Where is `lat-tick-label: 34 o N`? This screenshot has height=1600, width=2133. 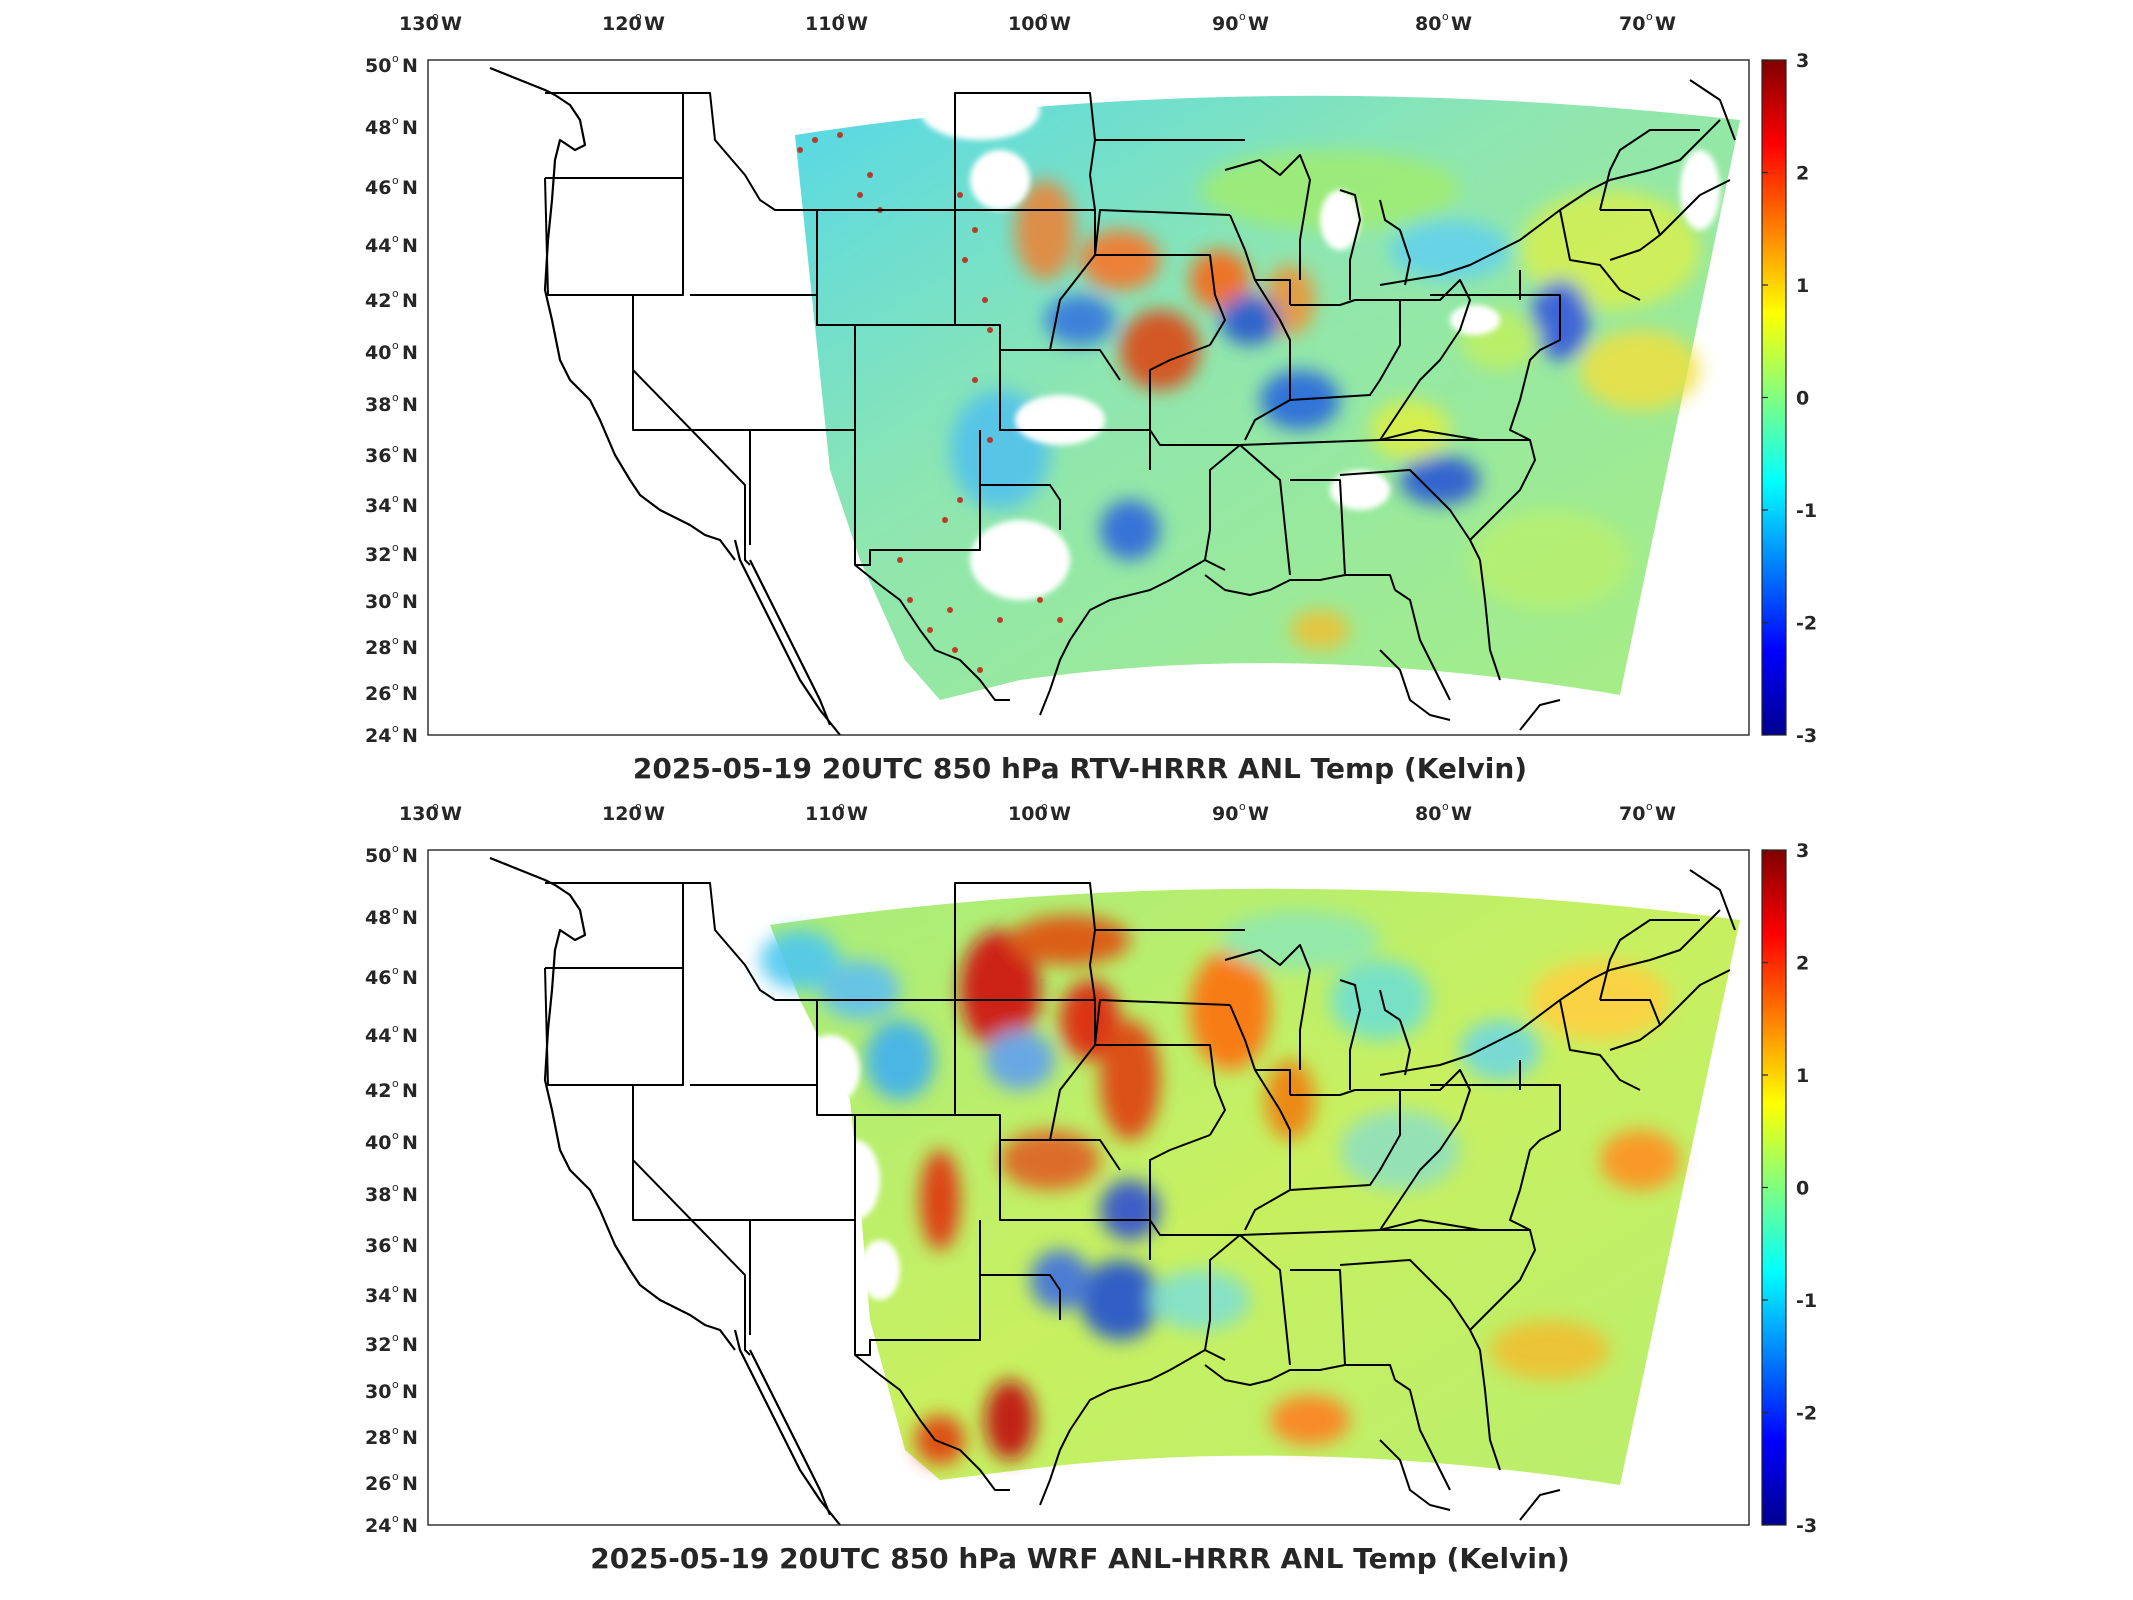
lat-tick-label: 34 o N is located at coordinates (391, 1294).